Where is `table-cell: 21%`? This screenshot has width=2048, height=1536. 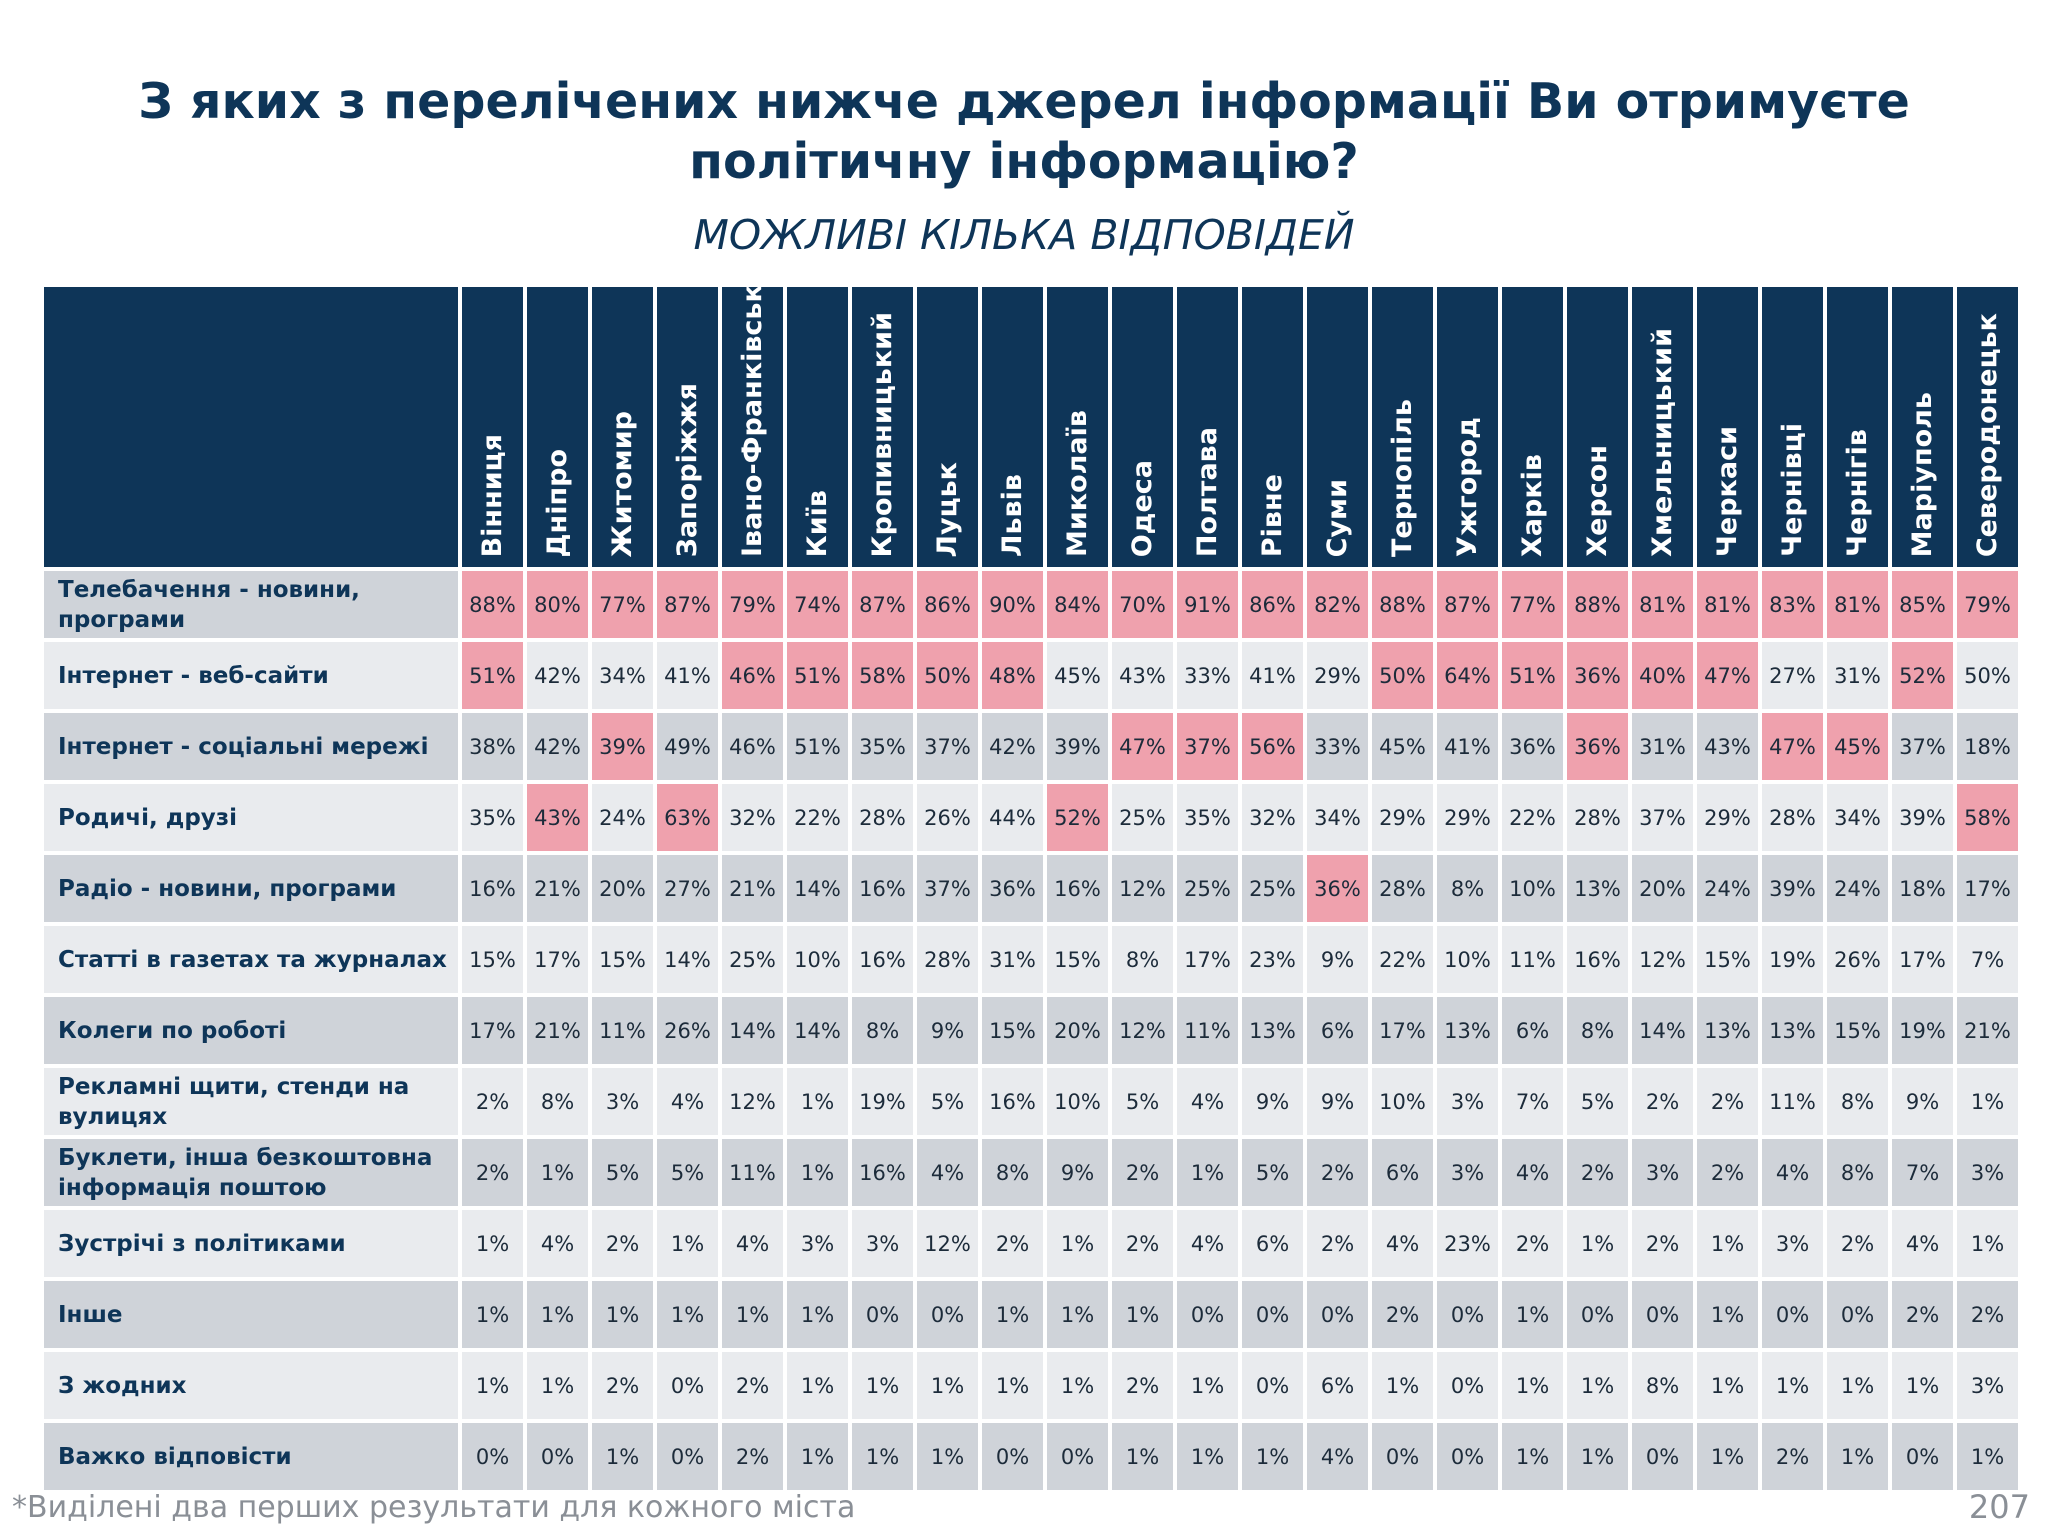 table-cell: 21% is located at coordinates (752, 888).